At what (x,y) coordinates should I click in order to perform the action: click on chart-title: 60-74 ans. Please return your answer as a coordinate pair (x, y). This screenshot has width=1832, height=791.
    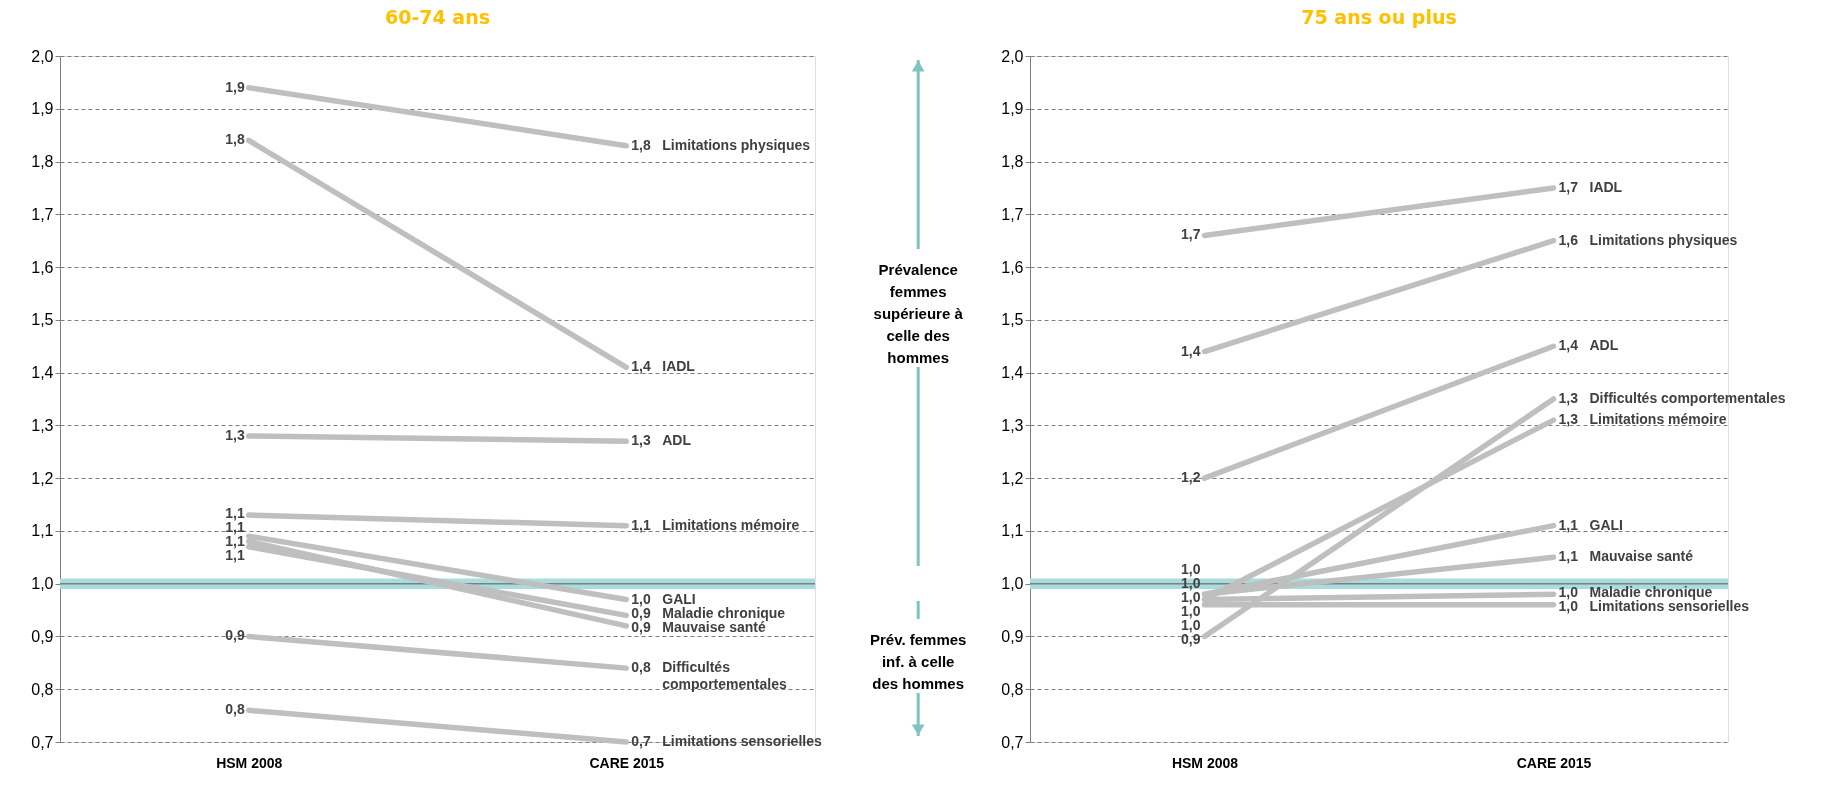
    Looking at the image, I should click on (437, 17).